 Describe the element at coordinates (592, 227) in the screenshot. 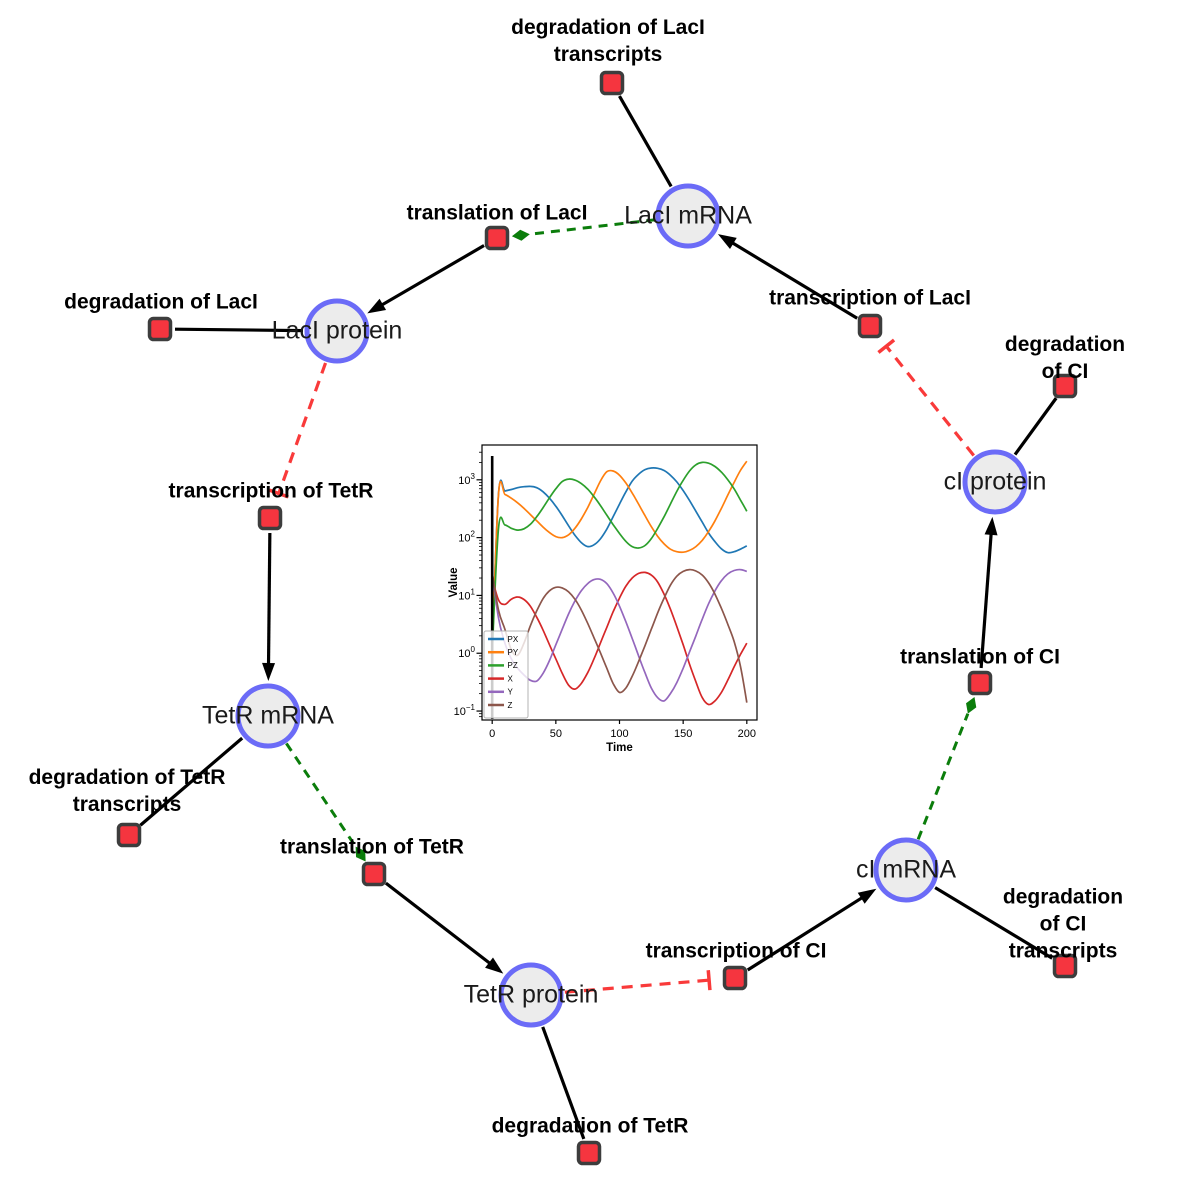

I see `edge-modifier-laci-mrna-to-translation-of-laci` at that location.